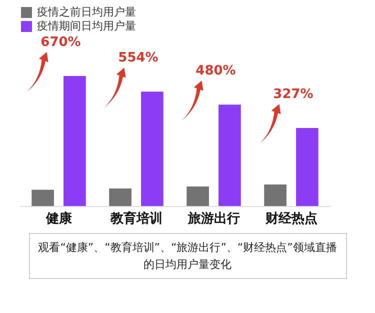 The width and height of the screenshot is (375, 313). What do you see at coordinates (58, 218) in the screenshot?
I see `x-tick-label: 健康` at bounding box center [58, 218].